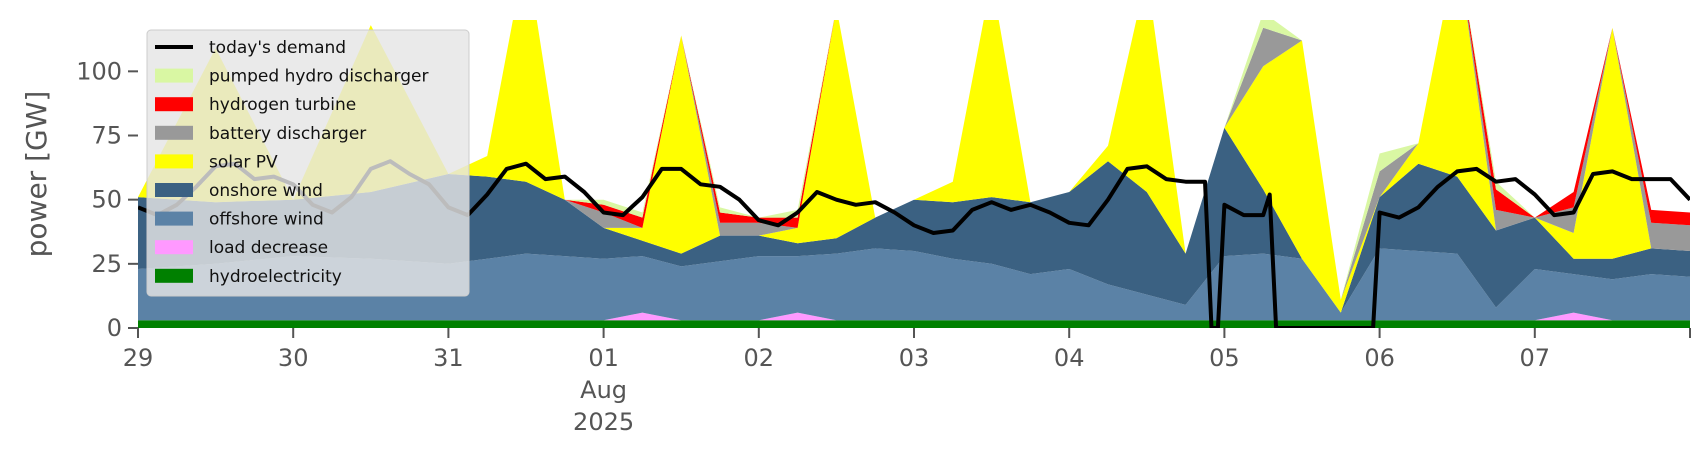 This screenshot has width=1706, height=460. Describe the element at coordinates (448, 358) in the screenshot. I see `x-tick-label: 31` at that location.